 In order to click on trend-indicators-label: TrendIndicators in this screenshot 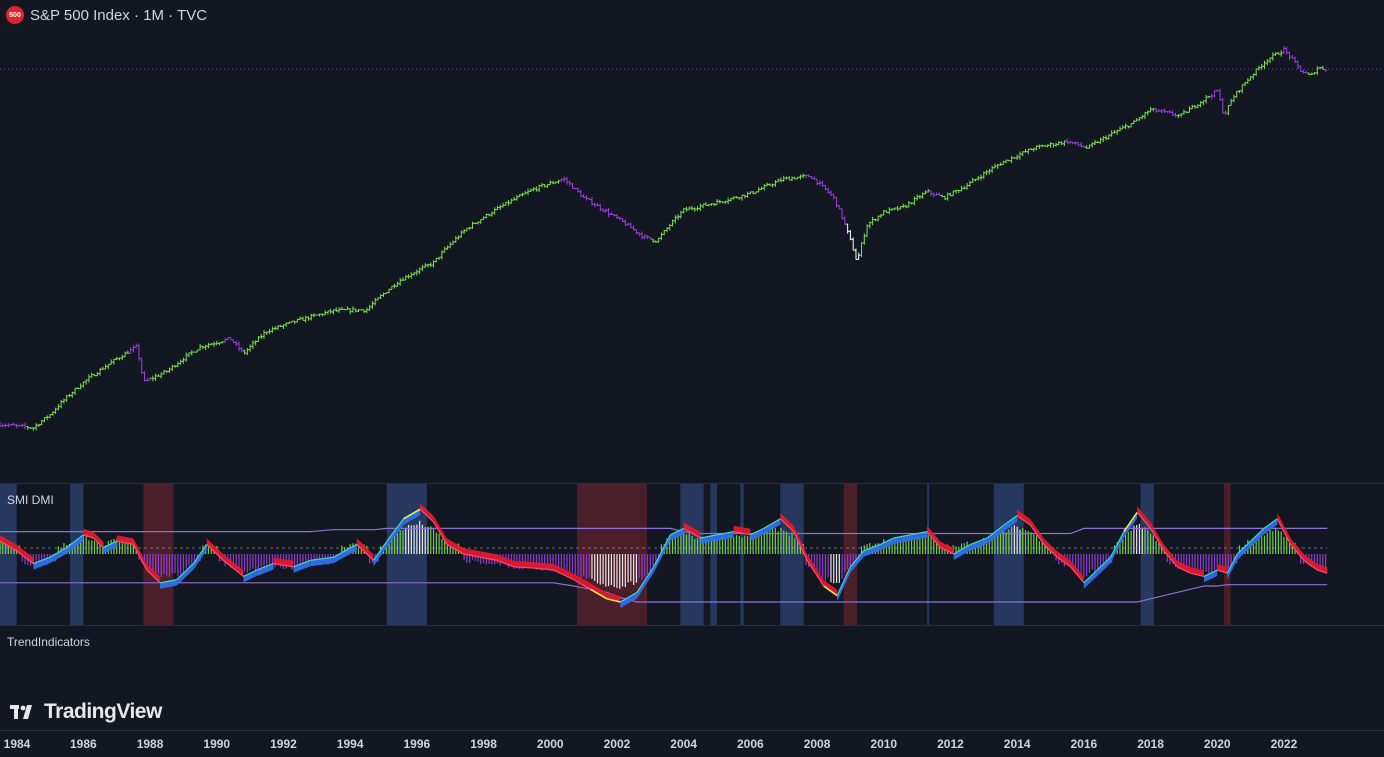, I will do `click(48, 642)`.